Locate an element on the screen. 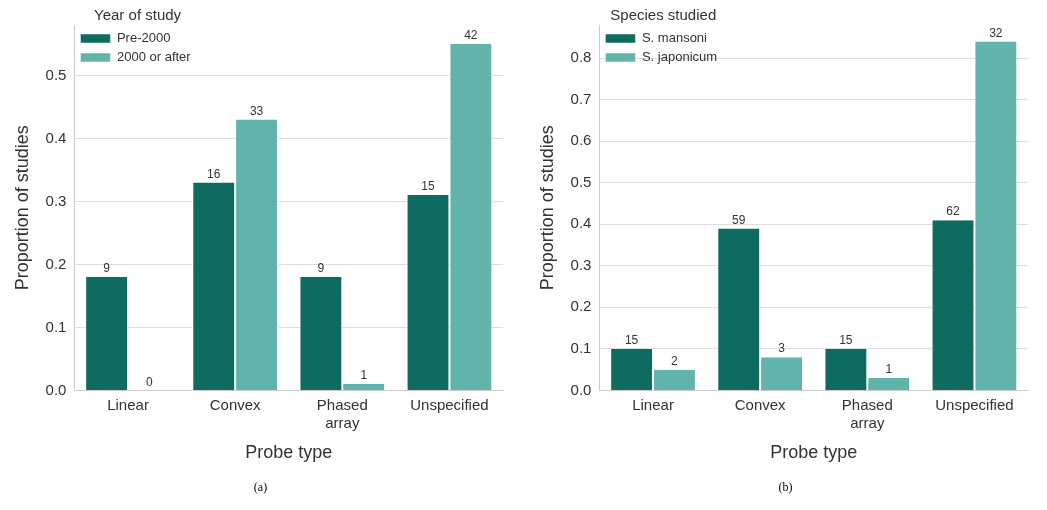  annotation: 0 is located at coordinates (150, 381).